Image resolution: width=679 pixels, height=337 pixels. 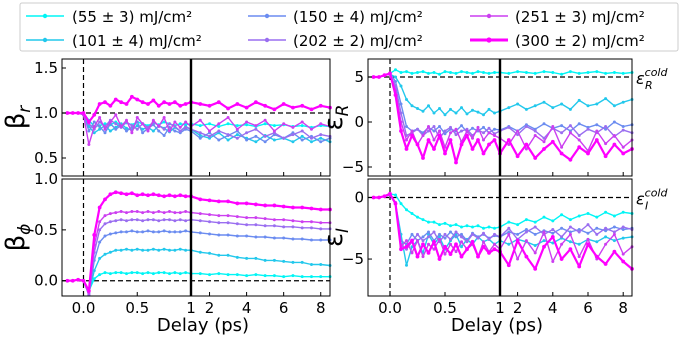 I want to click on data-point-epsilon_R-1-l19, so click(x=478, y=112).